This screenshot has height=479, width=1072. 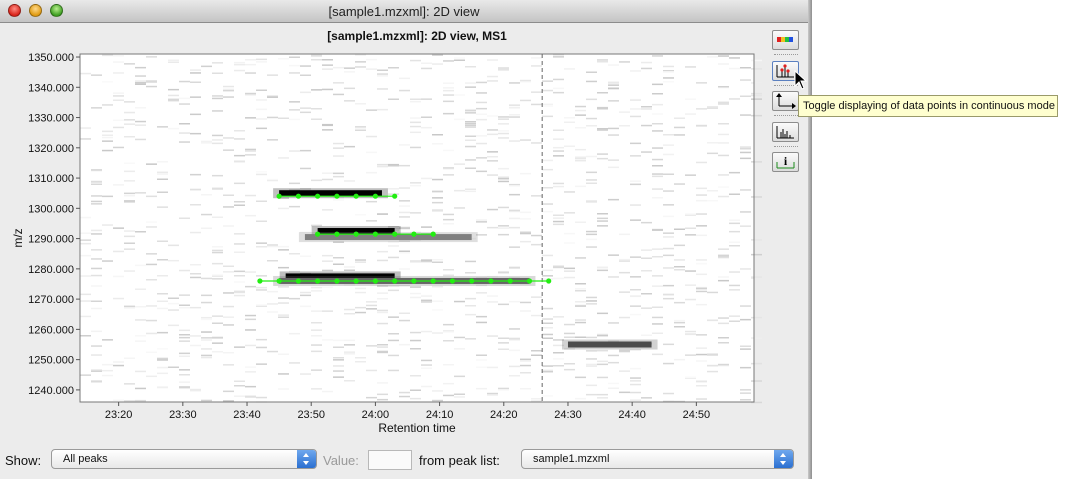 I want to click on info-icon: i, so click(x=785, y=161).